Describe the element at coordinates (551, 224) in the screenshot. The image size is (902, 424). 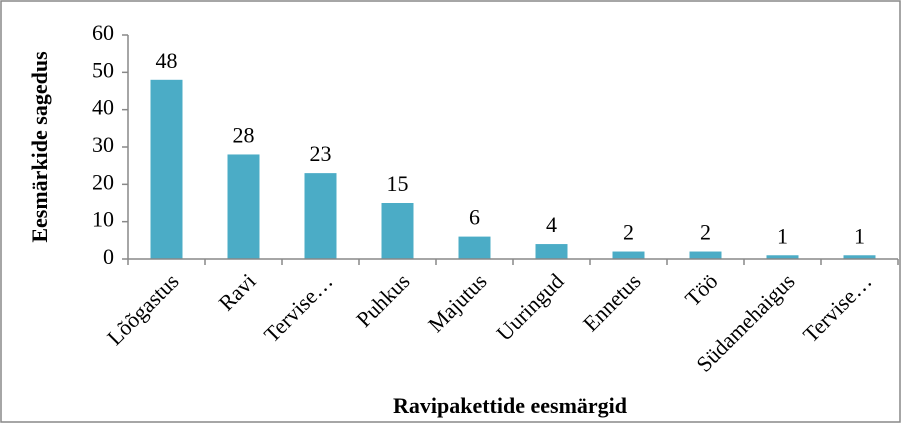
I see `data-label: 4` at that location.